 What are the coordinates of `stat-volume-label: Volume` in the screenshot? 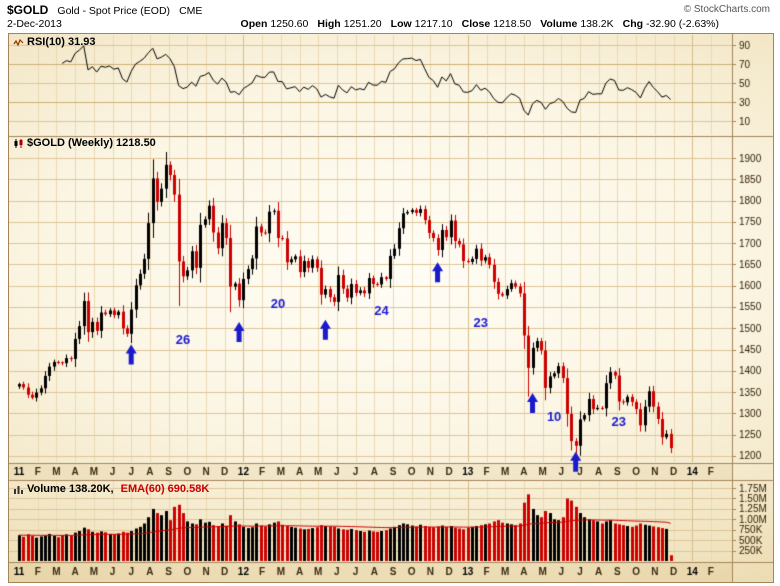 It's located at (559, 24).